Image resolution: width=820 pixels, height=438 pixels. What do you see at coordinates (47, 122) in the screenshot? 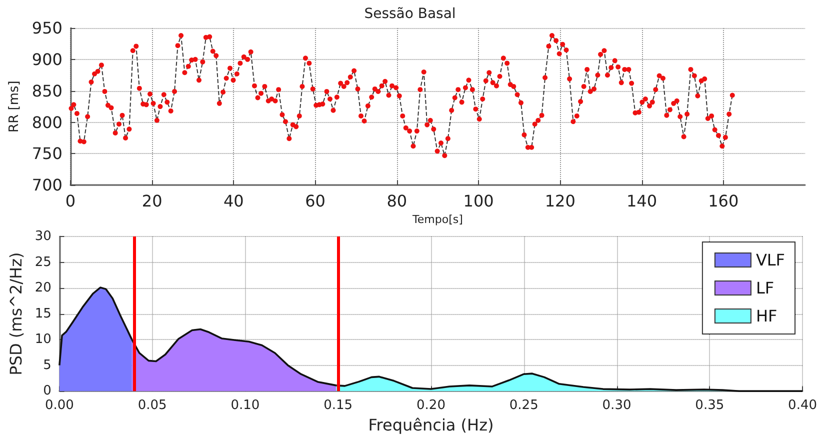
I see `y-tick-label: 800` at bounding box center [47, 122].